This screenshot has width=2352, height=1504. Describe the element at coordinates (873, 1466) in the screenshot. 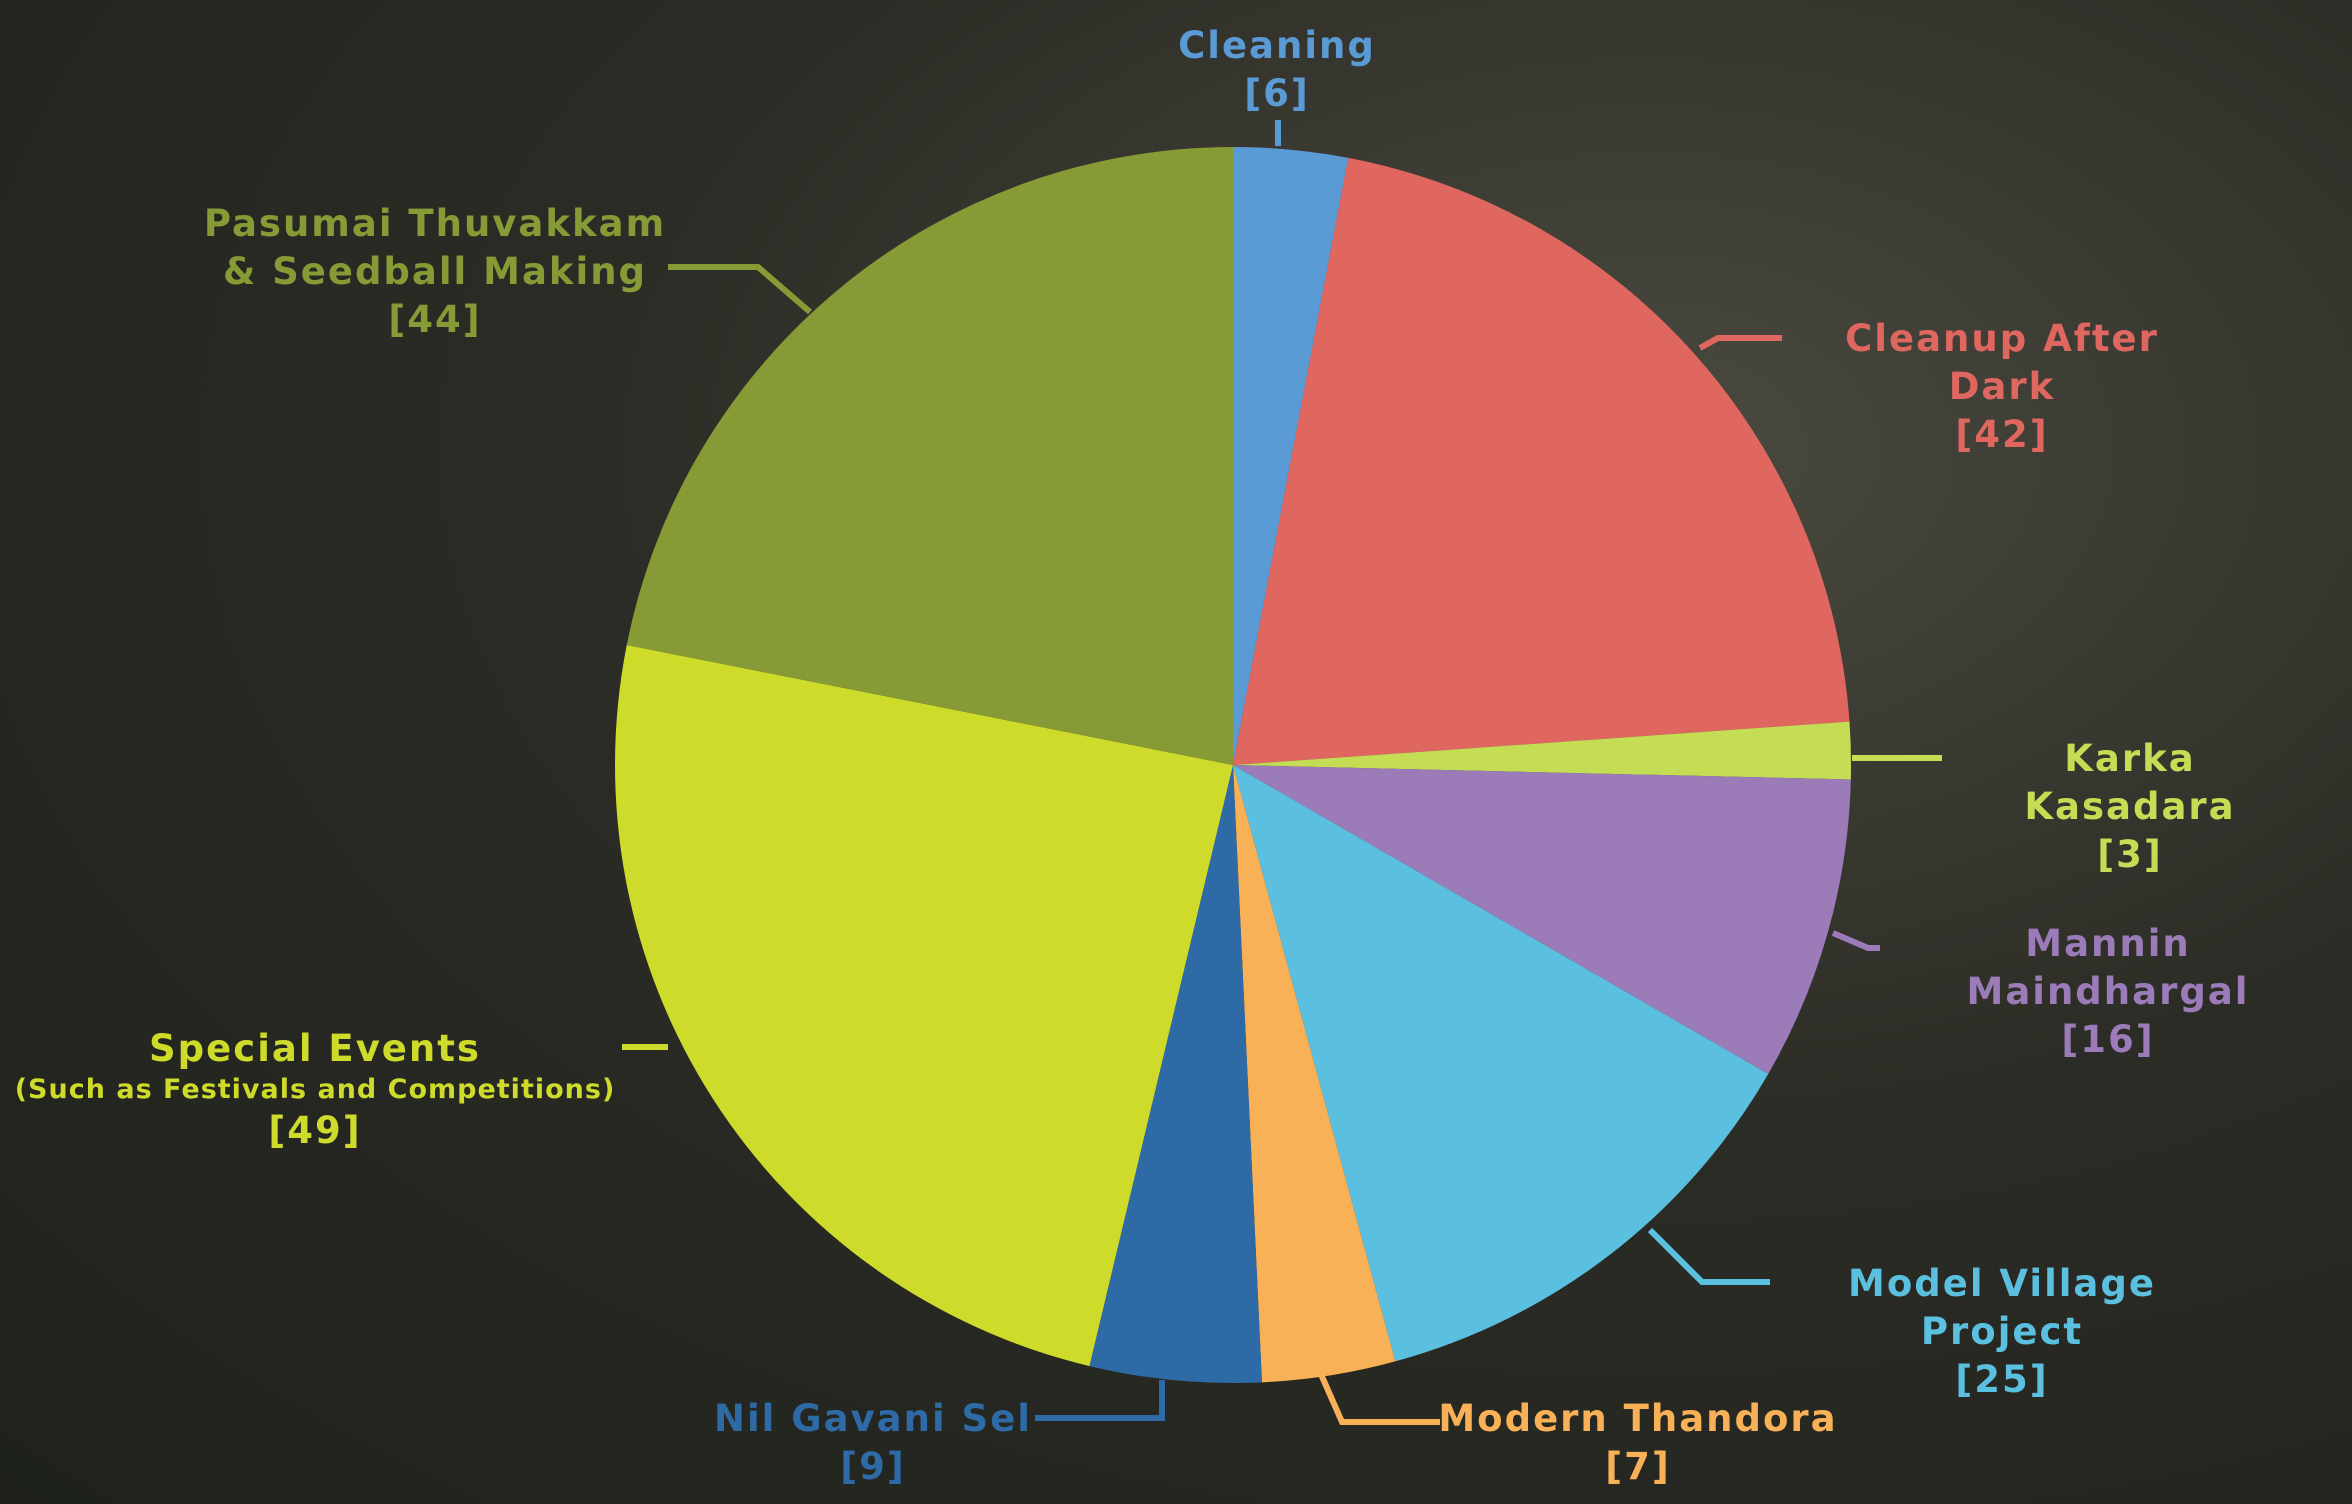

I see `value-label: [9]` at that location.